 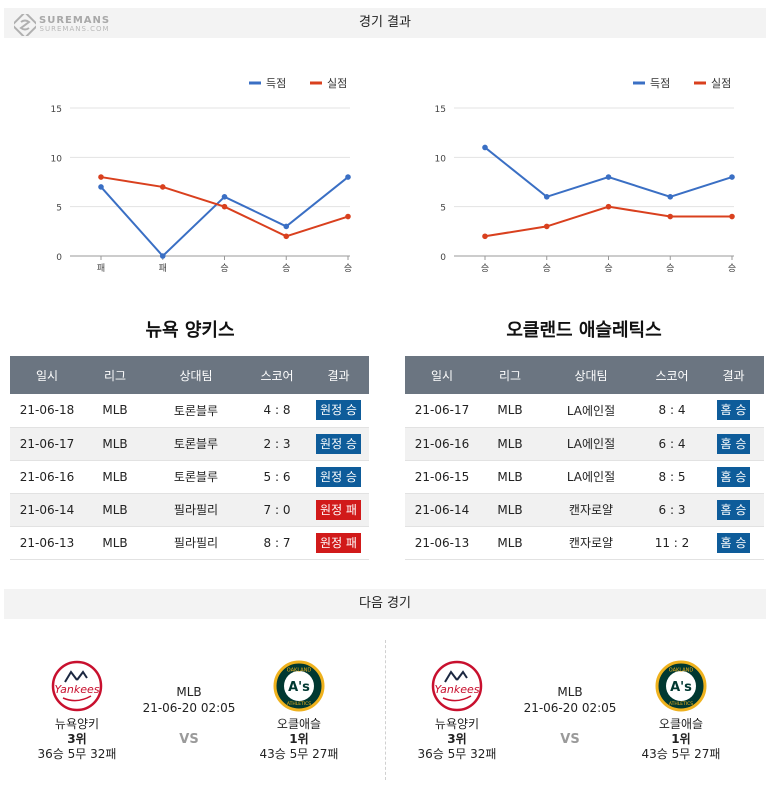 What do you see at coordinates (442, 477) in the screenshot?
I see `row-date: 21-06-15` at bounding box center [442, 477].